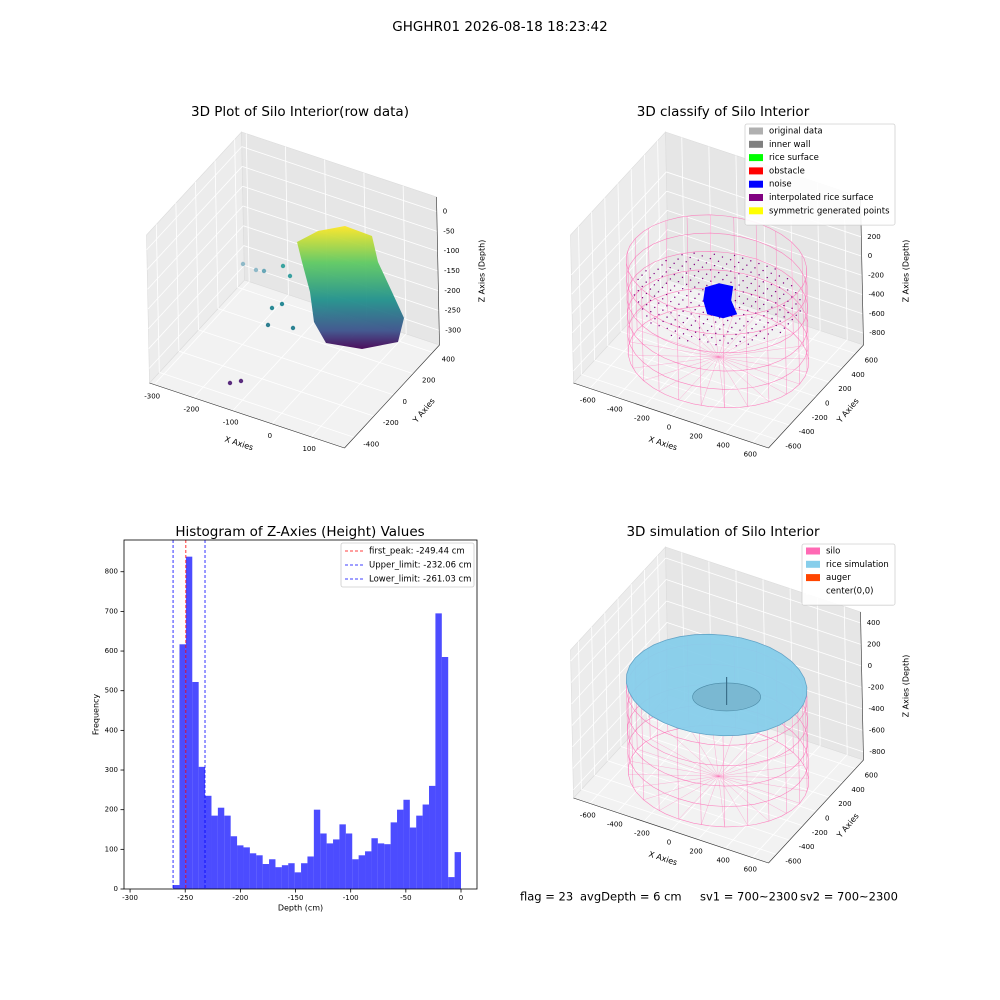 The width and height of the screenshot is (1000, 1000). Describe the element at coordinates (720, 301) in the screenshot. I see `noise-cluster` at that location.